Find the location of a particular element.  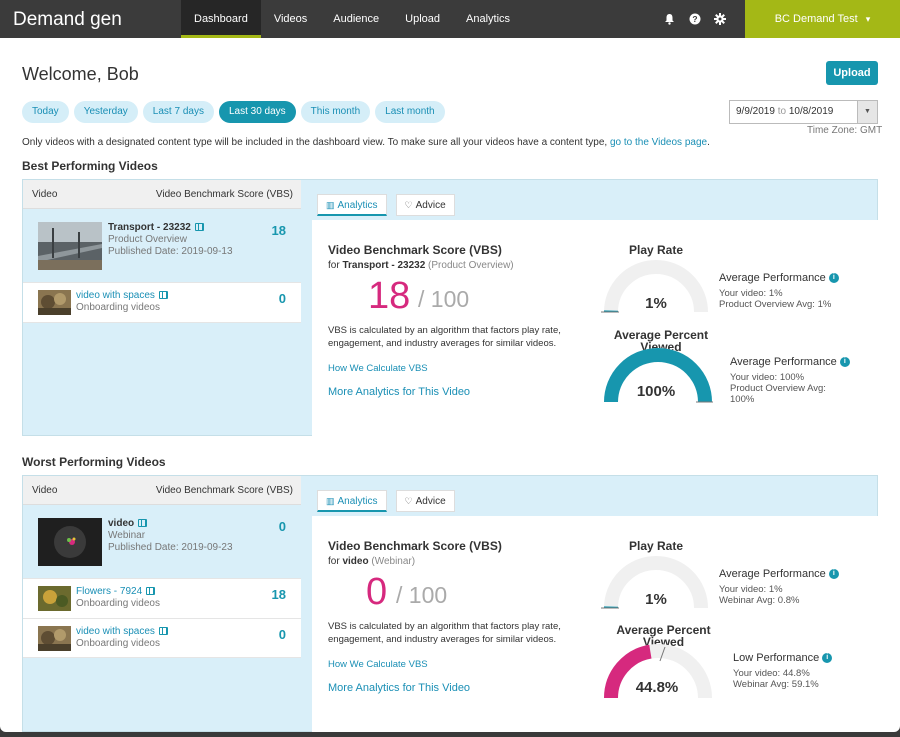

video-title: Flowers - 7924 is located at coordinates (116, 591).